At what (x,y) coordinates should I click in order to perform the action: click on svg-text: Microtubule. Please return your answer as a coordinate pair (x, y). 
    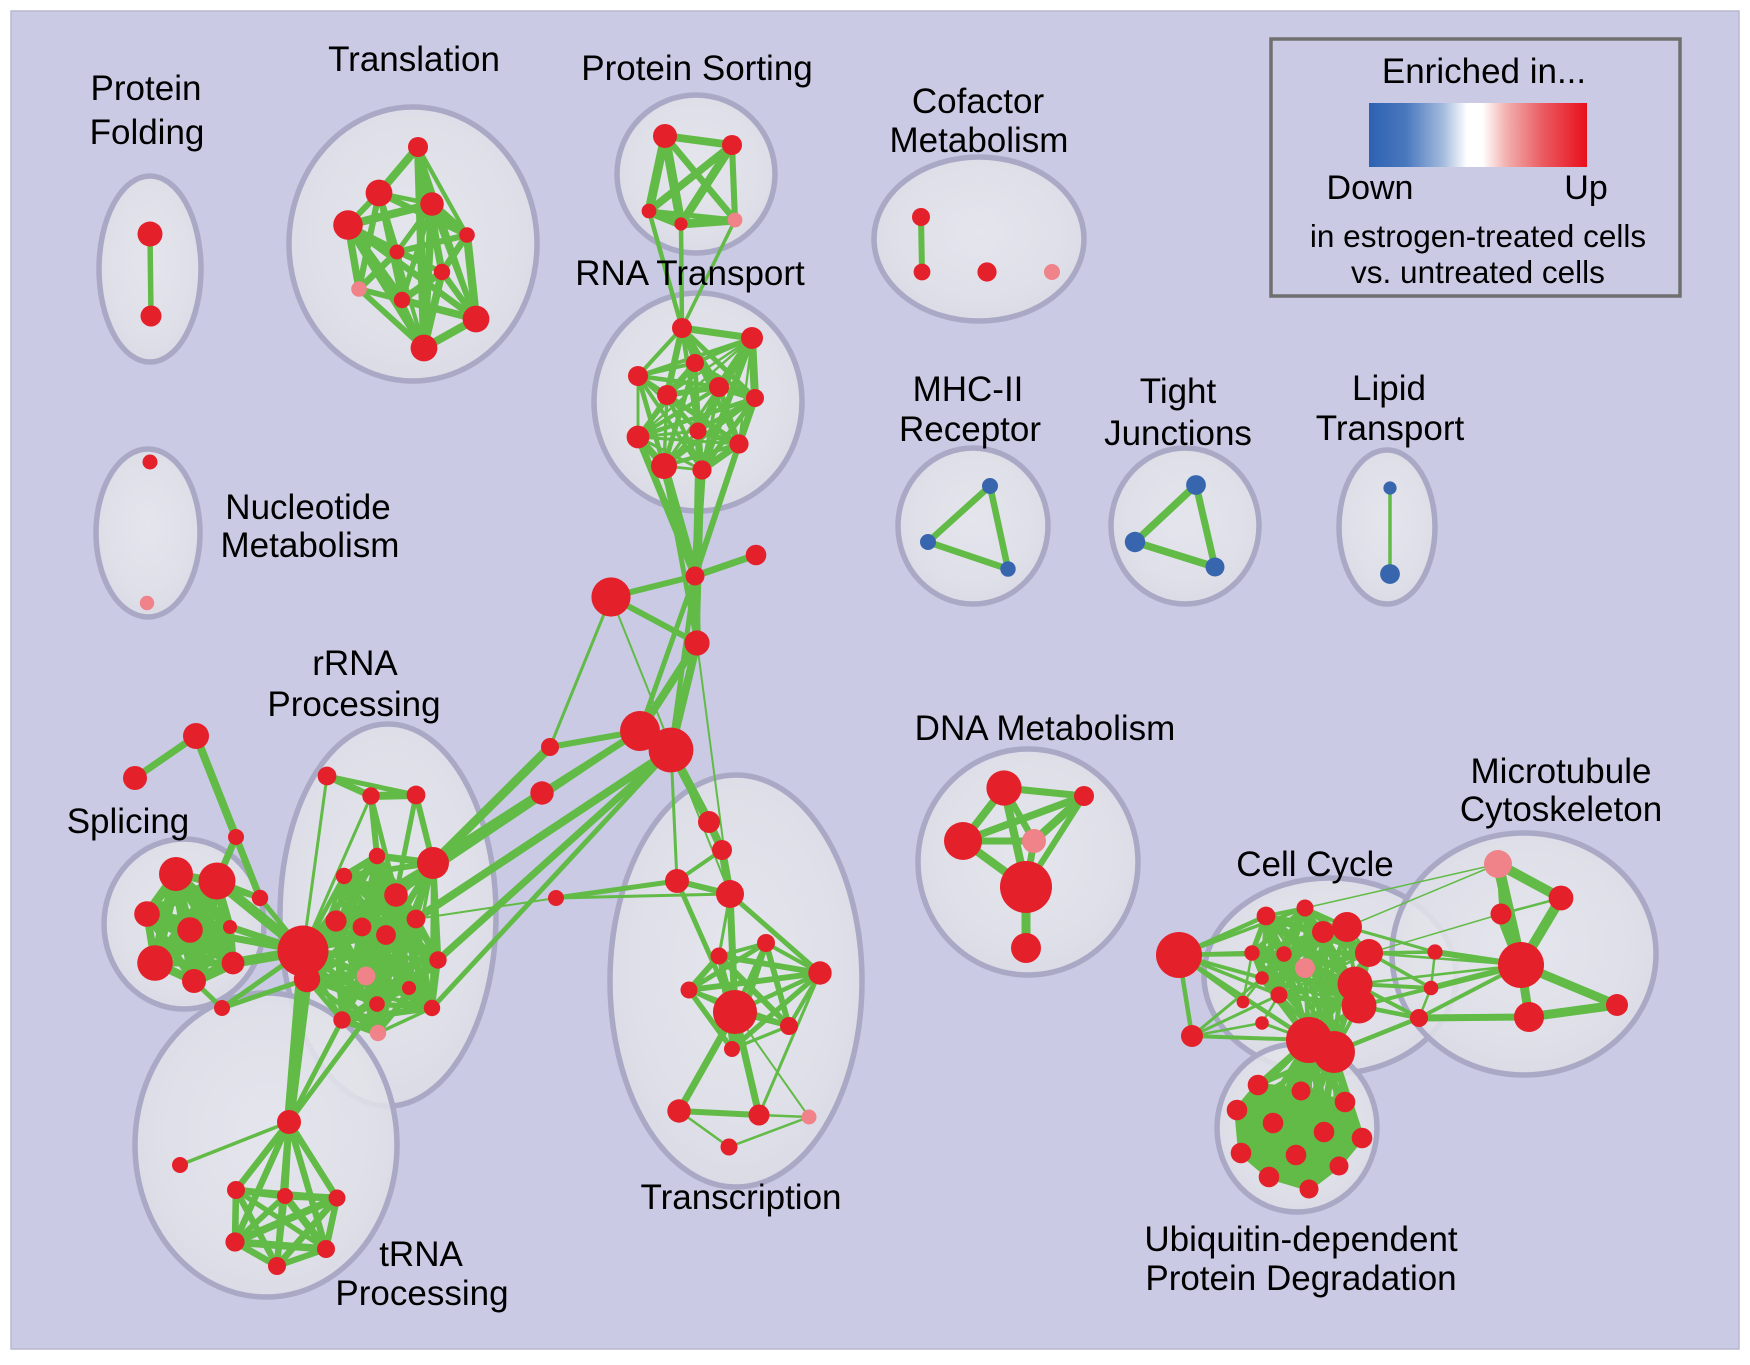
    Looking at the image, I should click on (1561, 771).